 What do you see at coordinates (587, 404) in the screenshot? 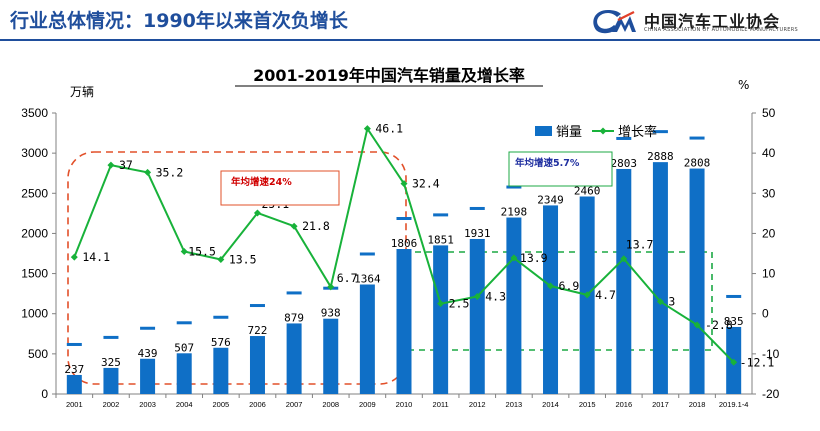
I see `x-tick-label: 2015` at bounding box center [587, 404].